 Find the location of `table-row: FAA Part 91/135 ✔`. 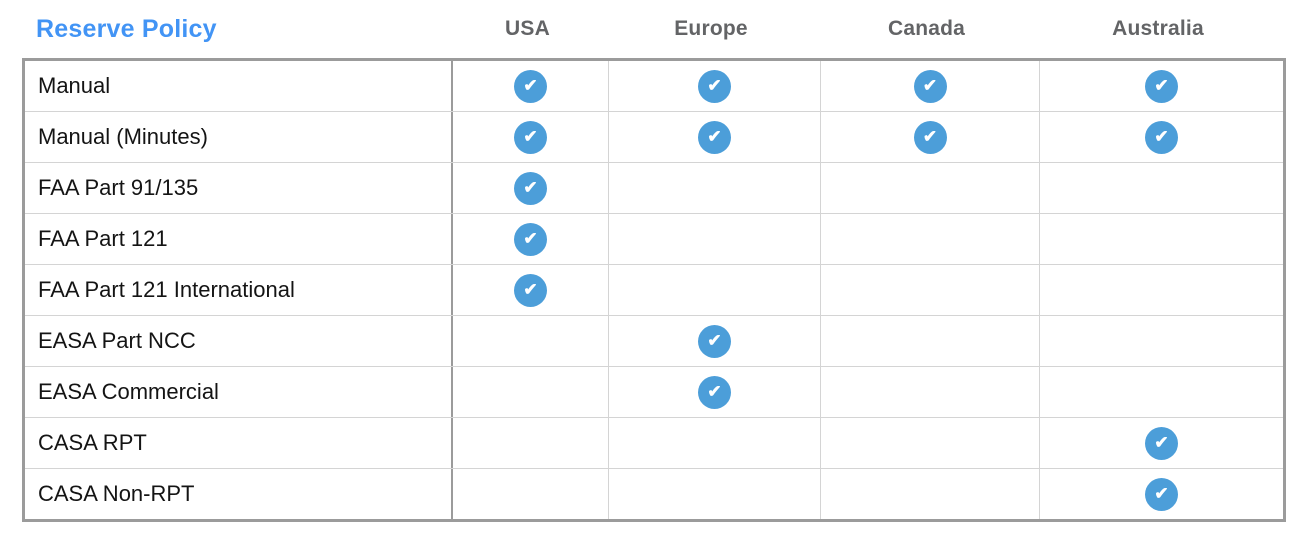

table-row: FAA Part 91/135 ✔ is located at coordinates (654, 187).